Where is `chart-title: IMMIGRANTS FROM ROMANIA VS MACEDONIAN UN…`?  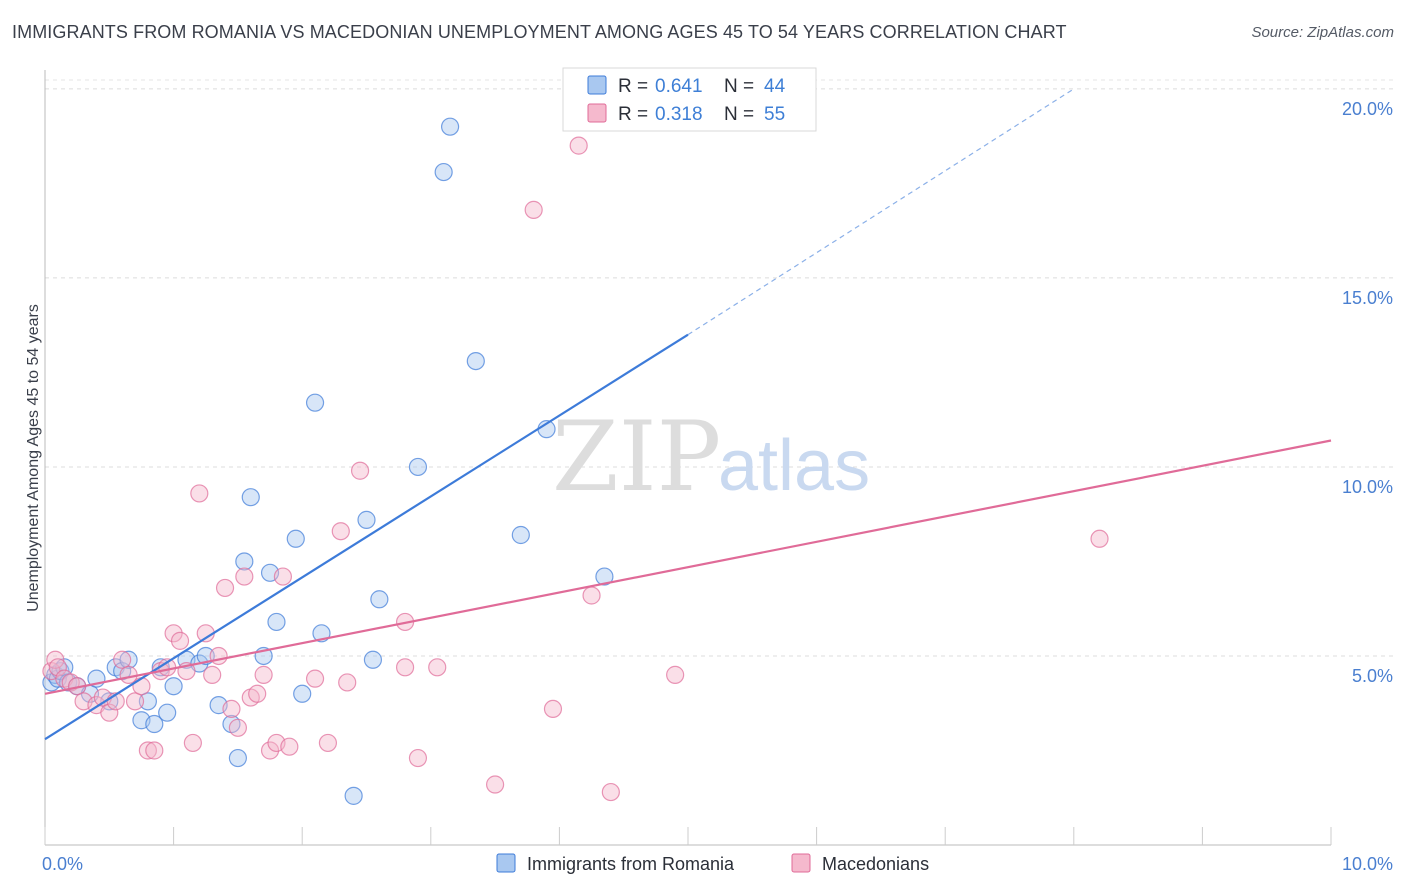 chart-title: IMMIGRANTS FROM ROMANIA VS MACEDONIAN UN… is located at coordinates (539, 32).